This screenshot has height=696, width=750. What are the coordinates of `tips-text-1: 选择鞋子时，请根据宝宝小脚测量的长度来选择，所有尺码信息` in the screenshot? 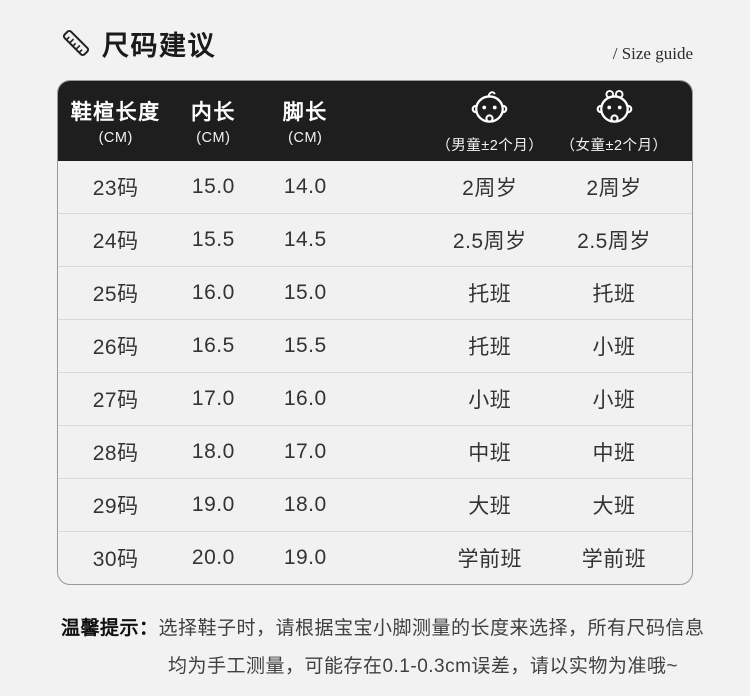 It's located at (431, 628).